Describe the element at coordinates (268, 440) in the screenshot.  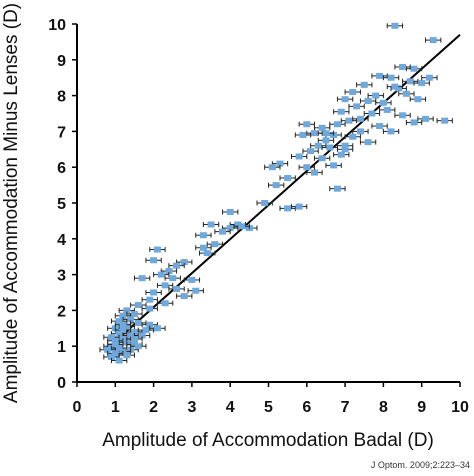
I see `x-axis-label: Amplitude of Accommodation Badal (D)` at that location.